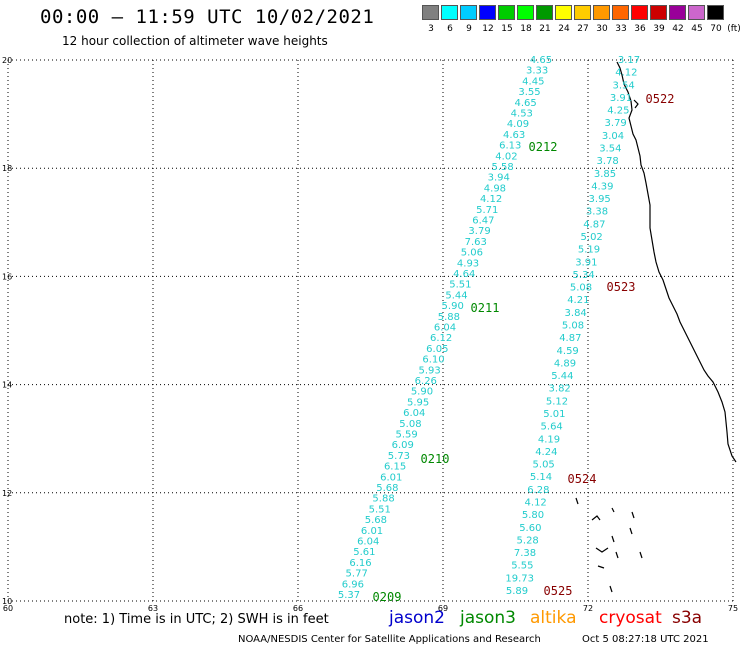  Describe the element at coordinates (640, 29) in the screenshot. I see `scale-label: 36` at that location.